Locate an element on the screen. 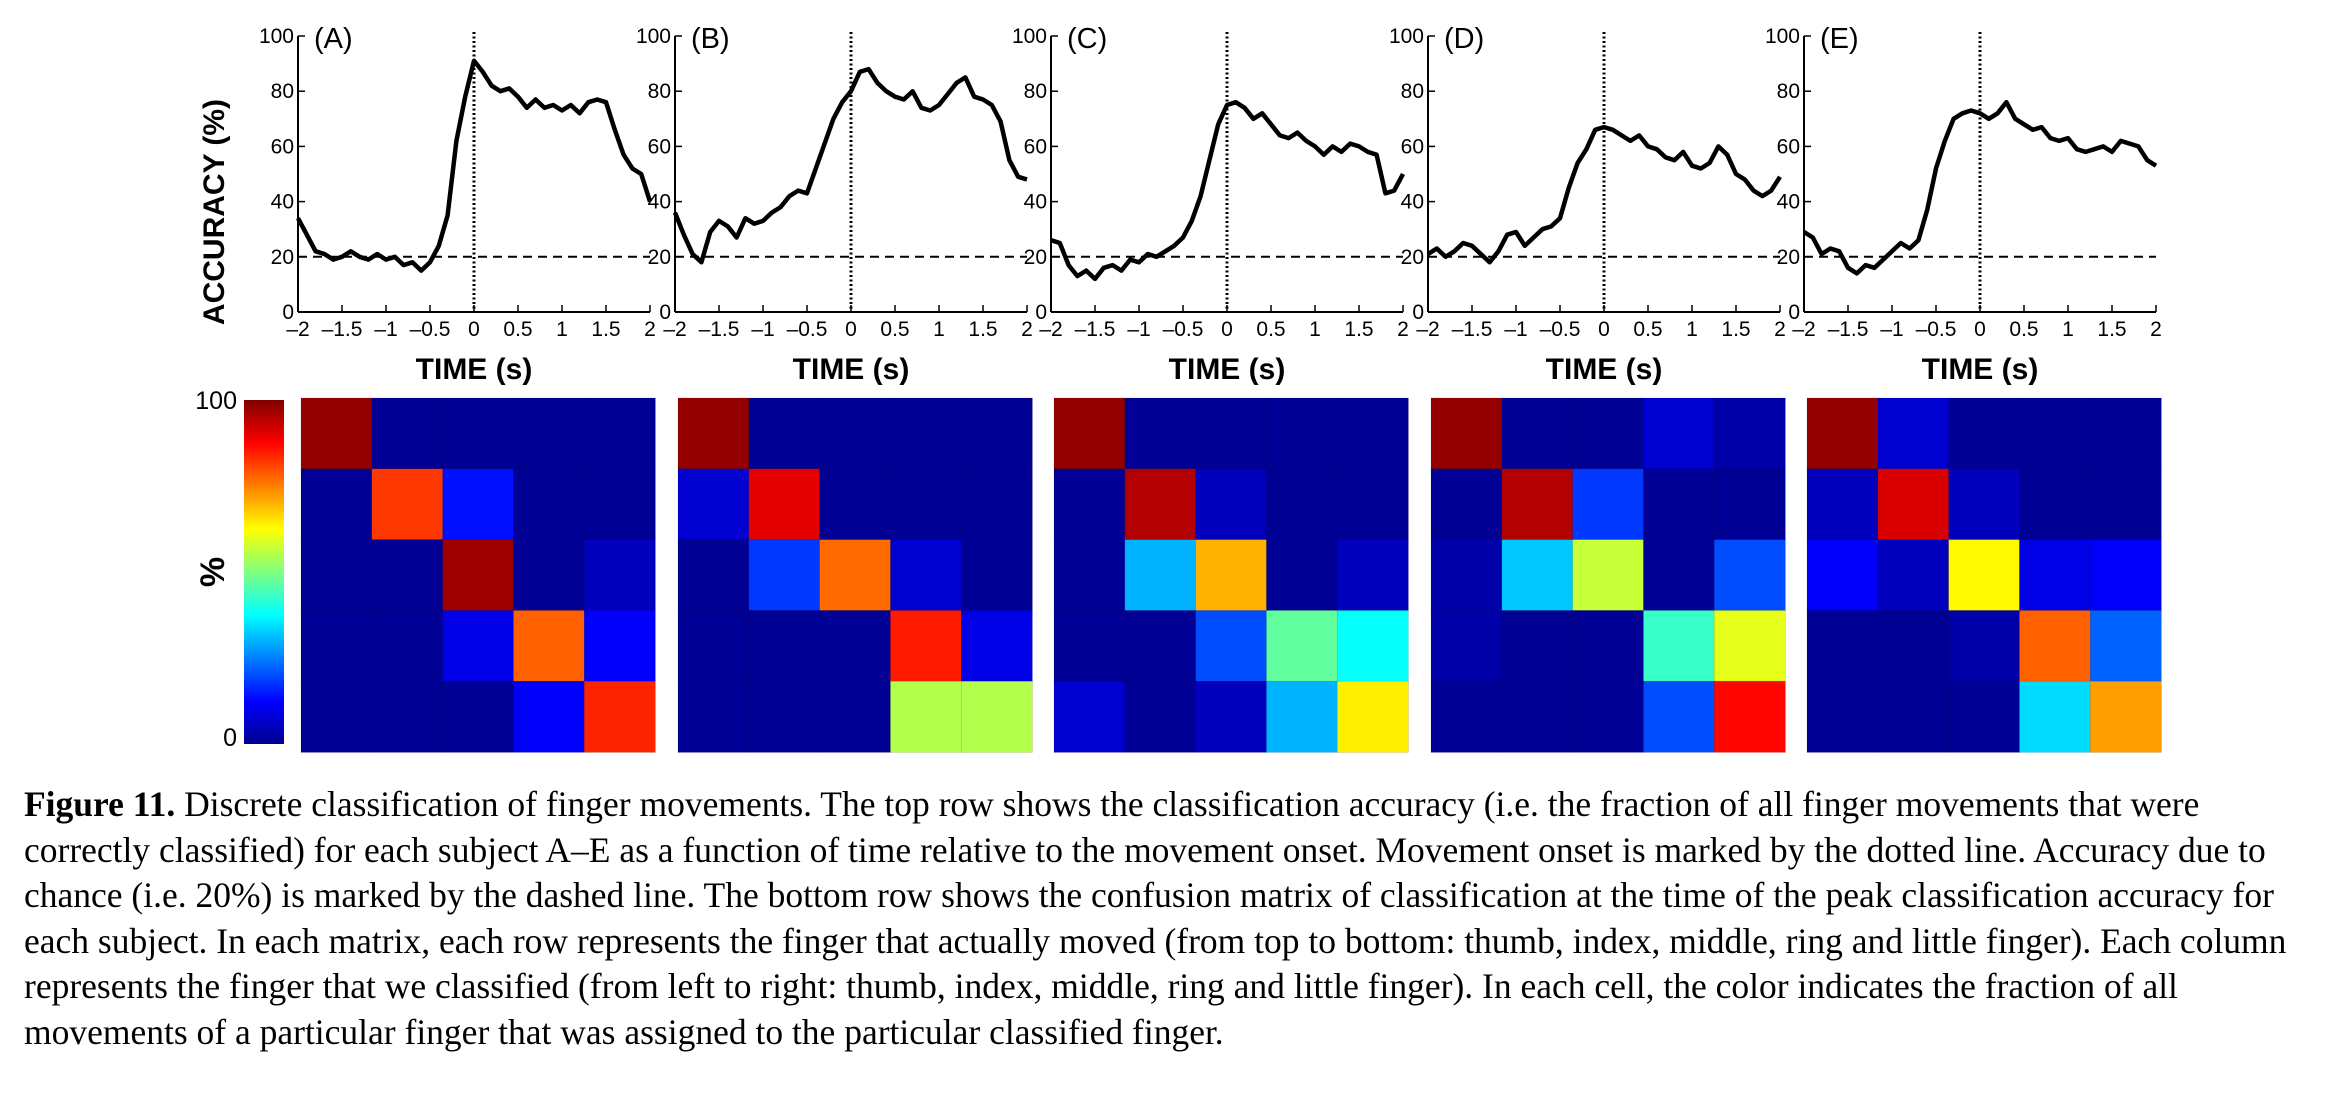 This screenshot has width=2334, height=1106. y-tick-label: 100 is located at coordinates (1782, 36).